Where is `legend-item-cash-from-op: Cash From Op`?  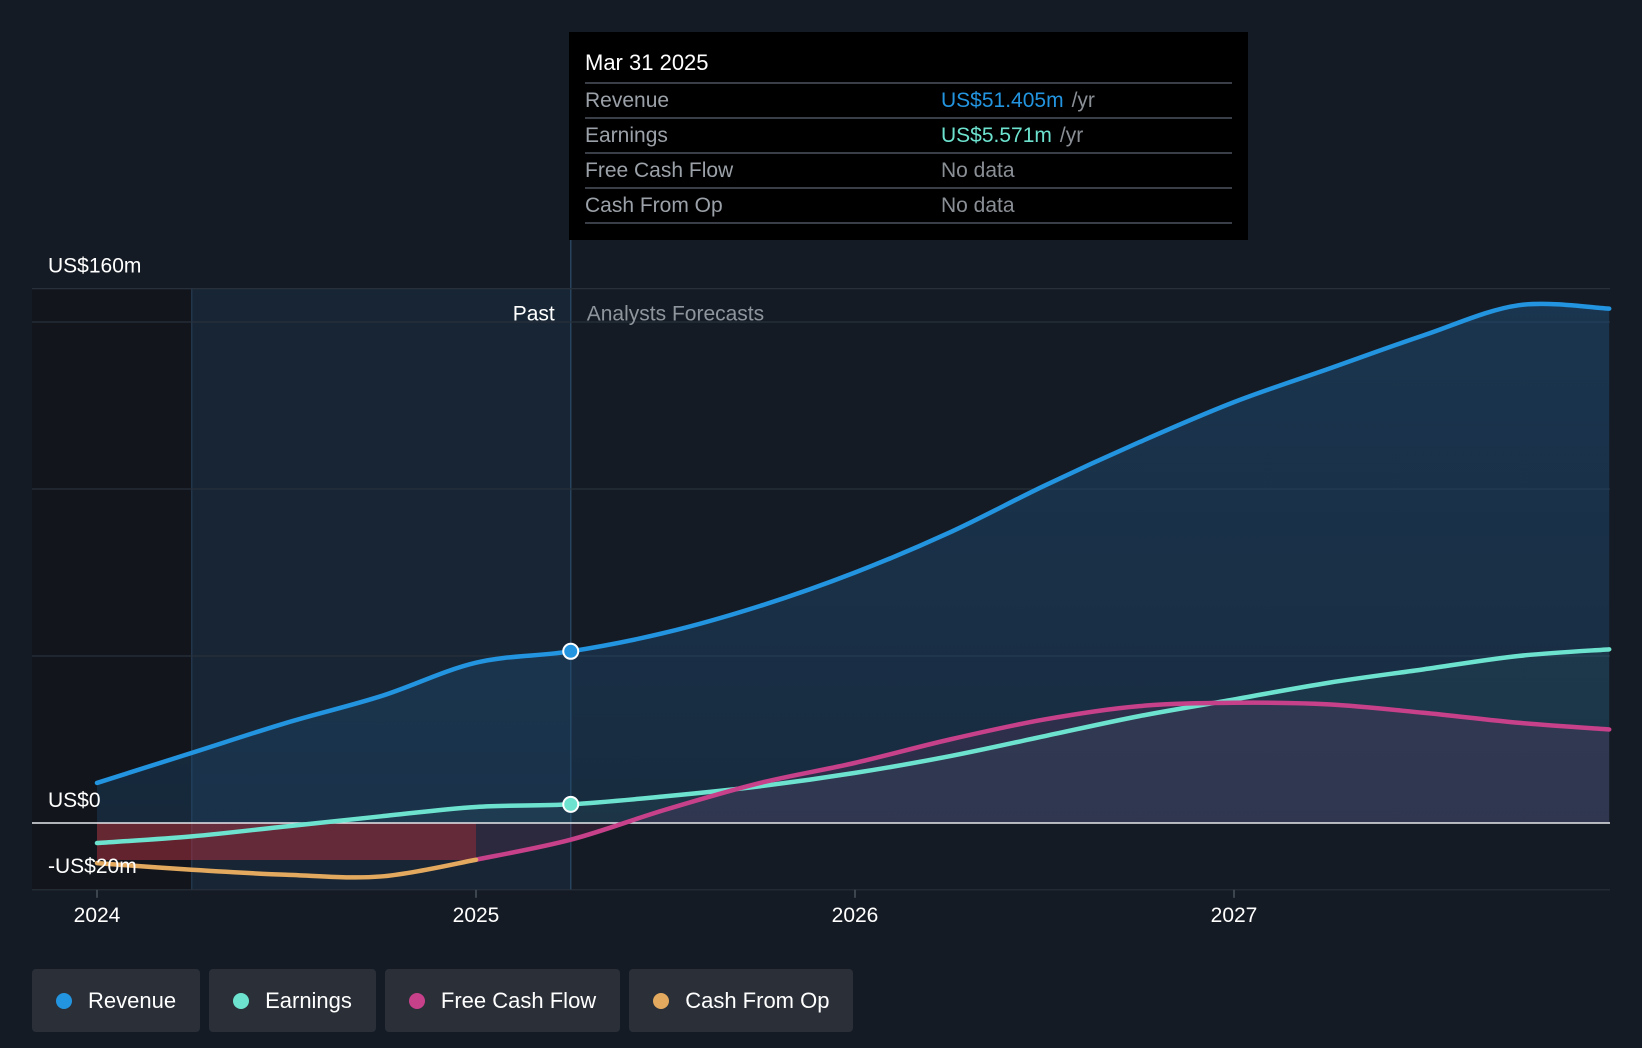 legend-item-cash-from-op: Cash From Op is located at coordinates (741, 1000).